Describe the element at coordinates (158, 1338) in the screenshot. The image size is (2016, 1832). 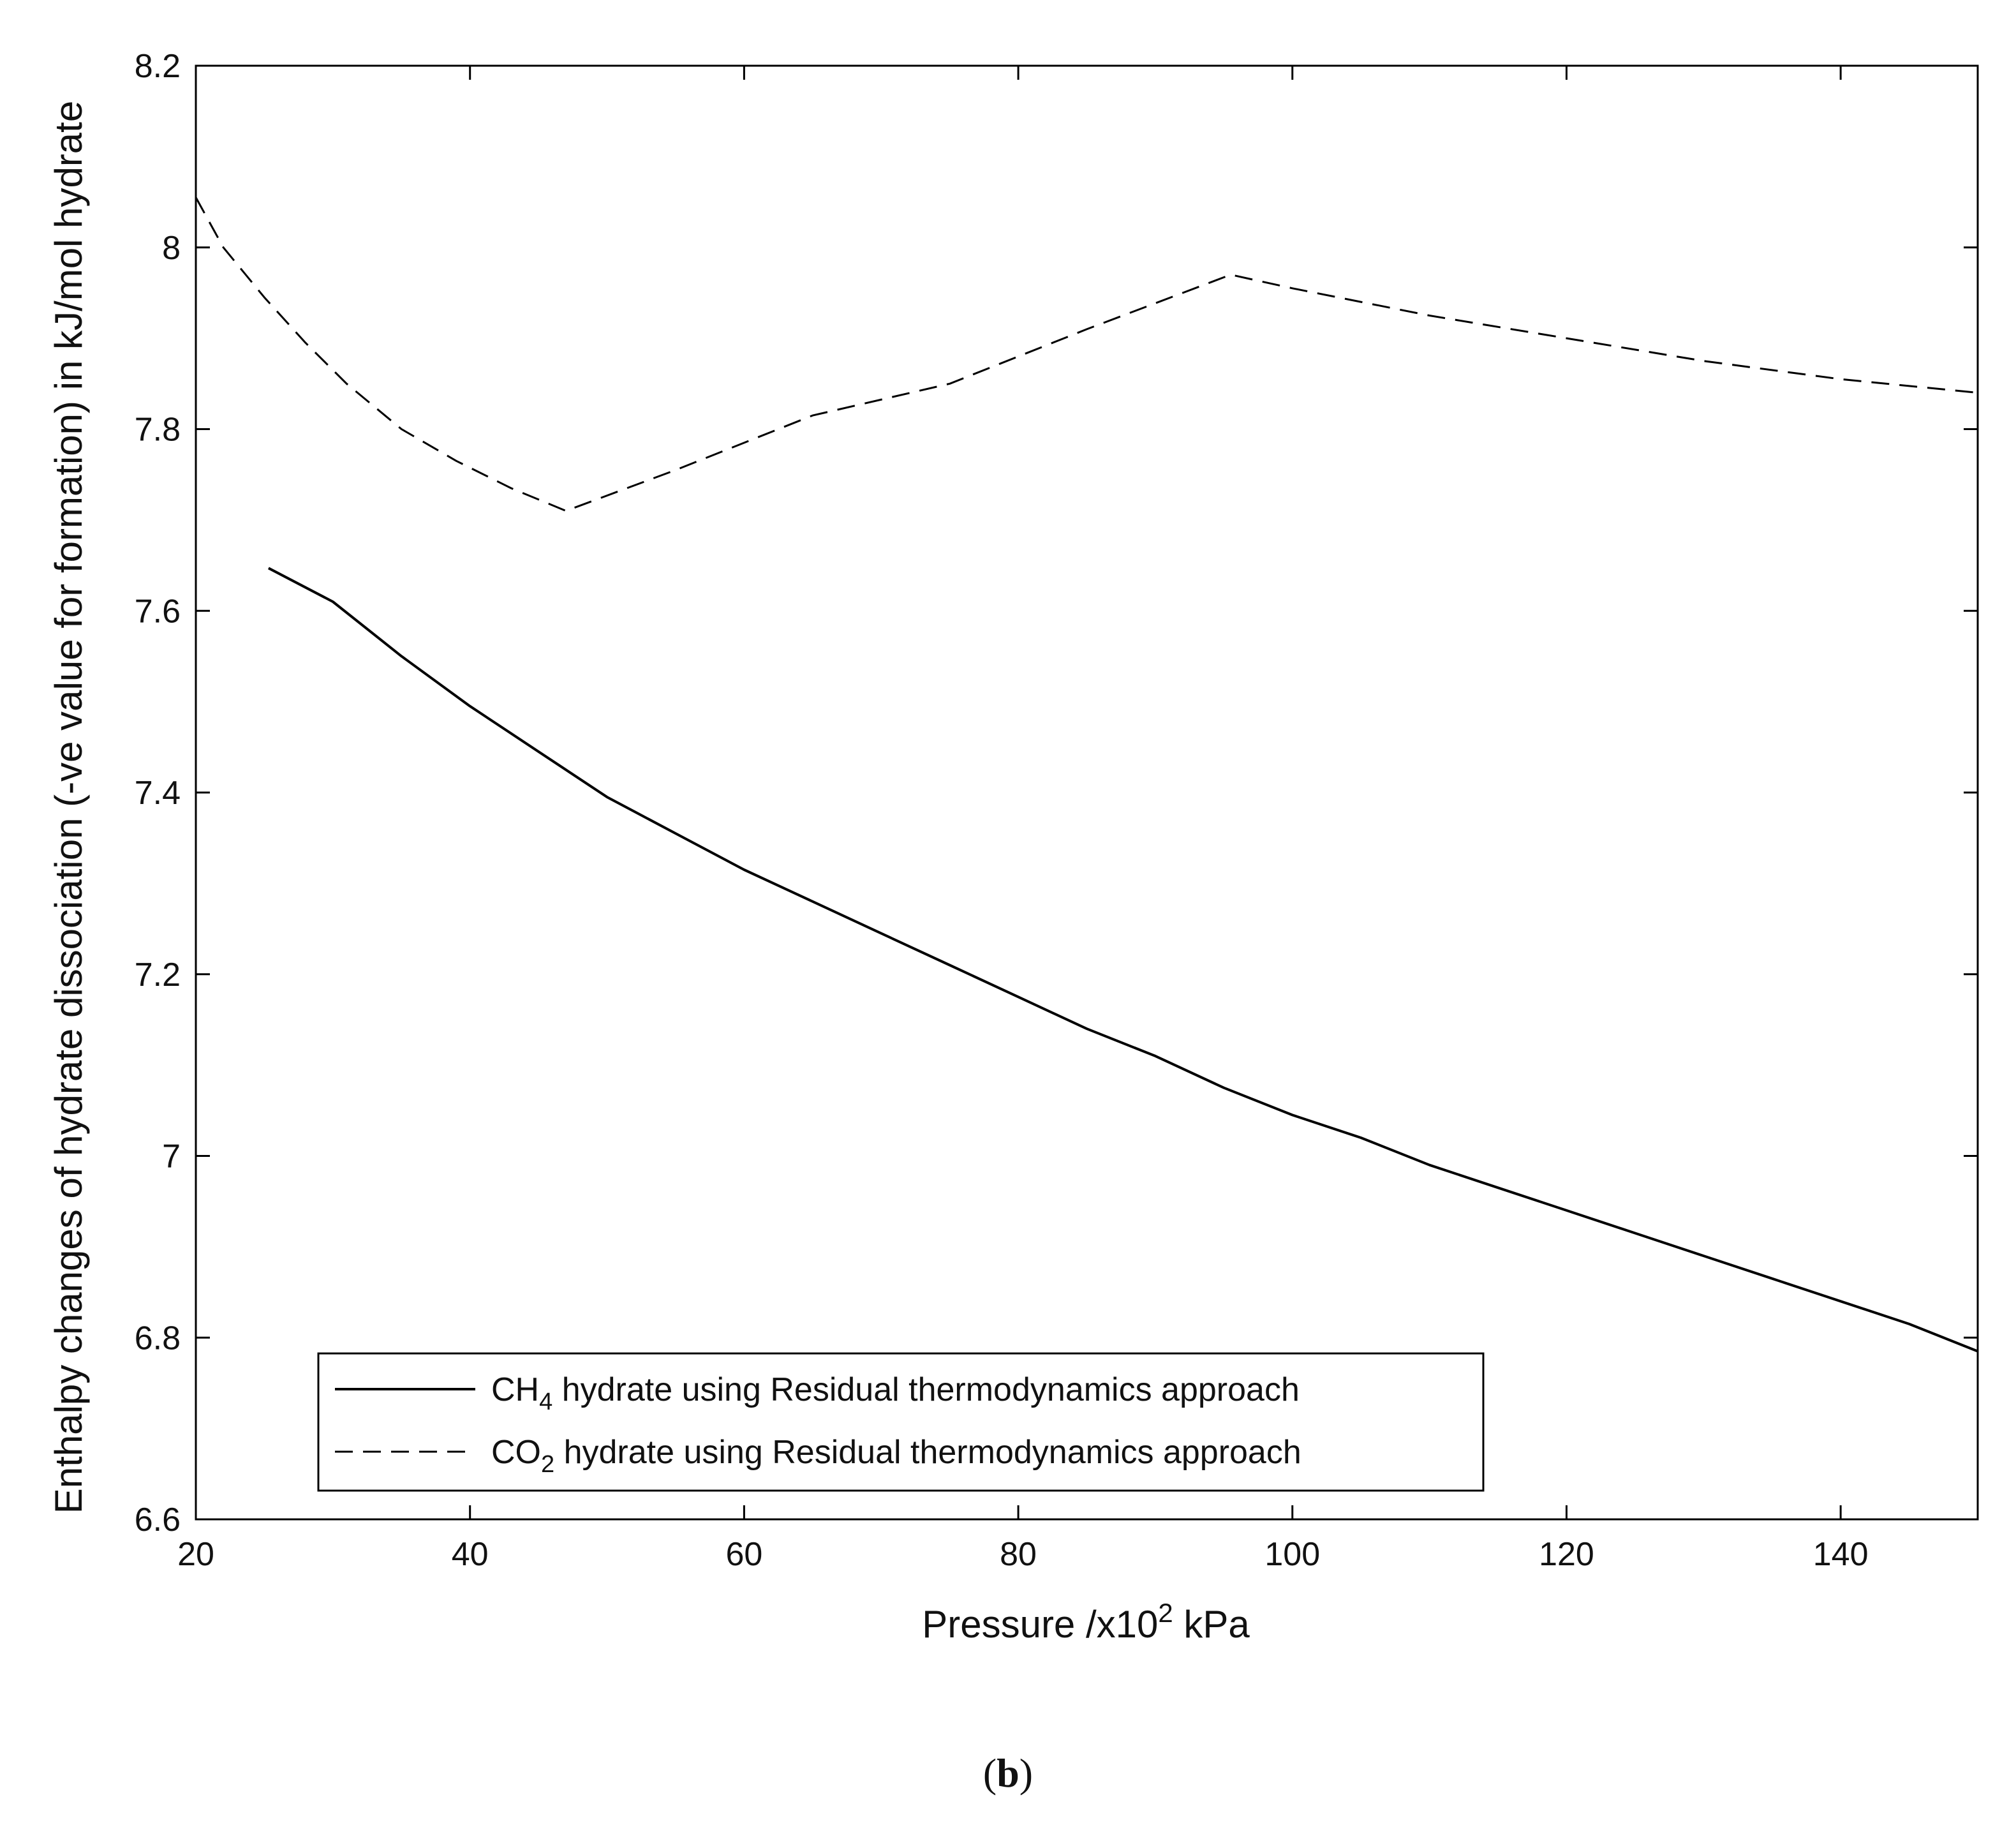
I see `y-tick-label: 6.8` at that location.